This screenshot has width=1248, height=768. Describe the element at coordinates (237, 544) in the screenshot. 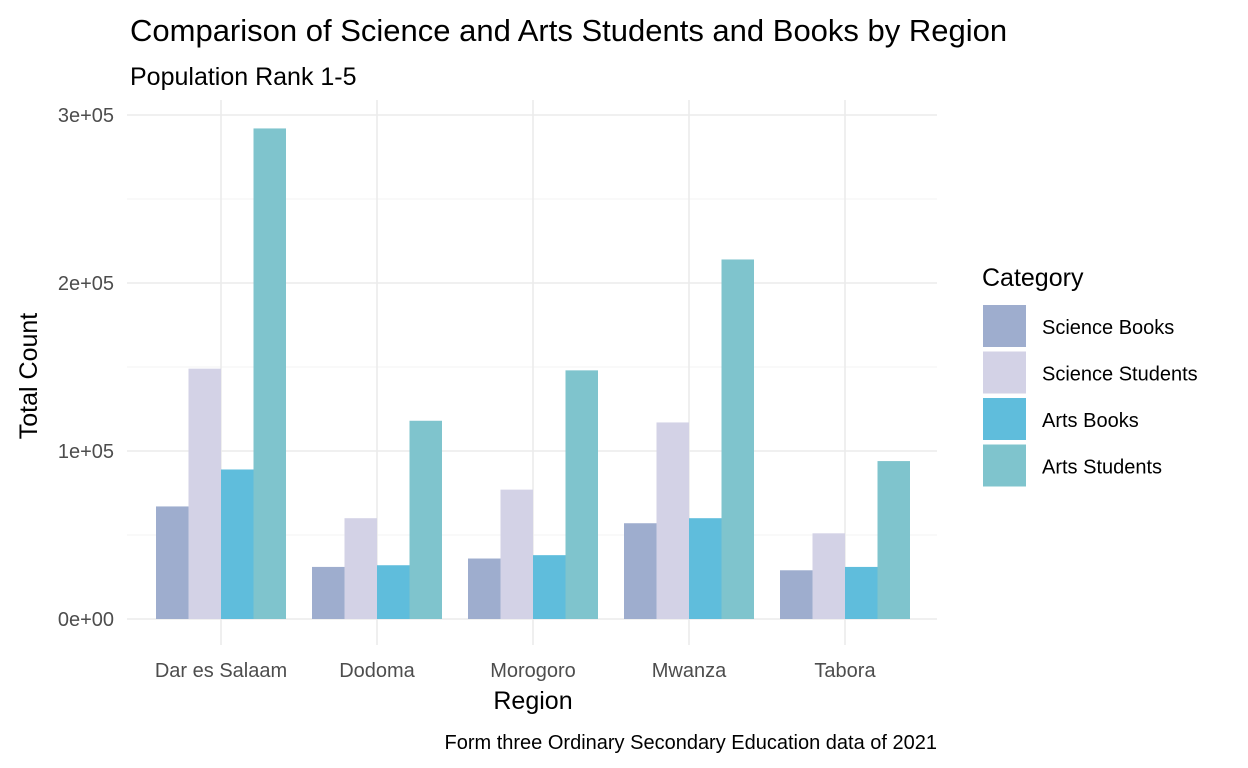

I see `bar-arts-books-dar-es-salaam` at that location.